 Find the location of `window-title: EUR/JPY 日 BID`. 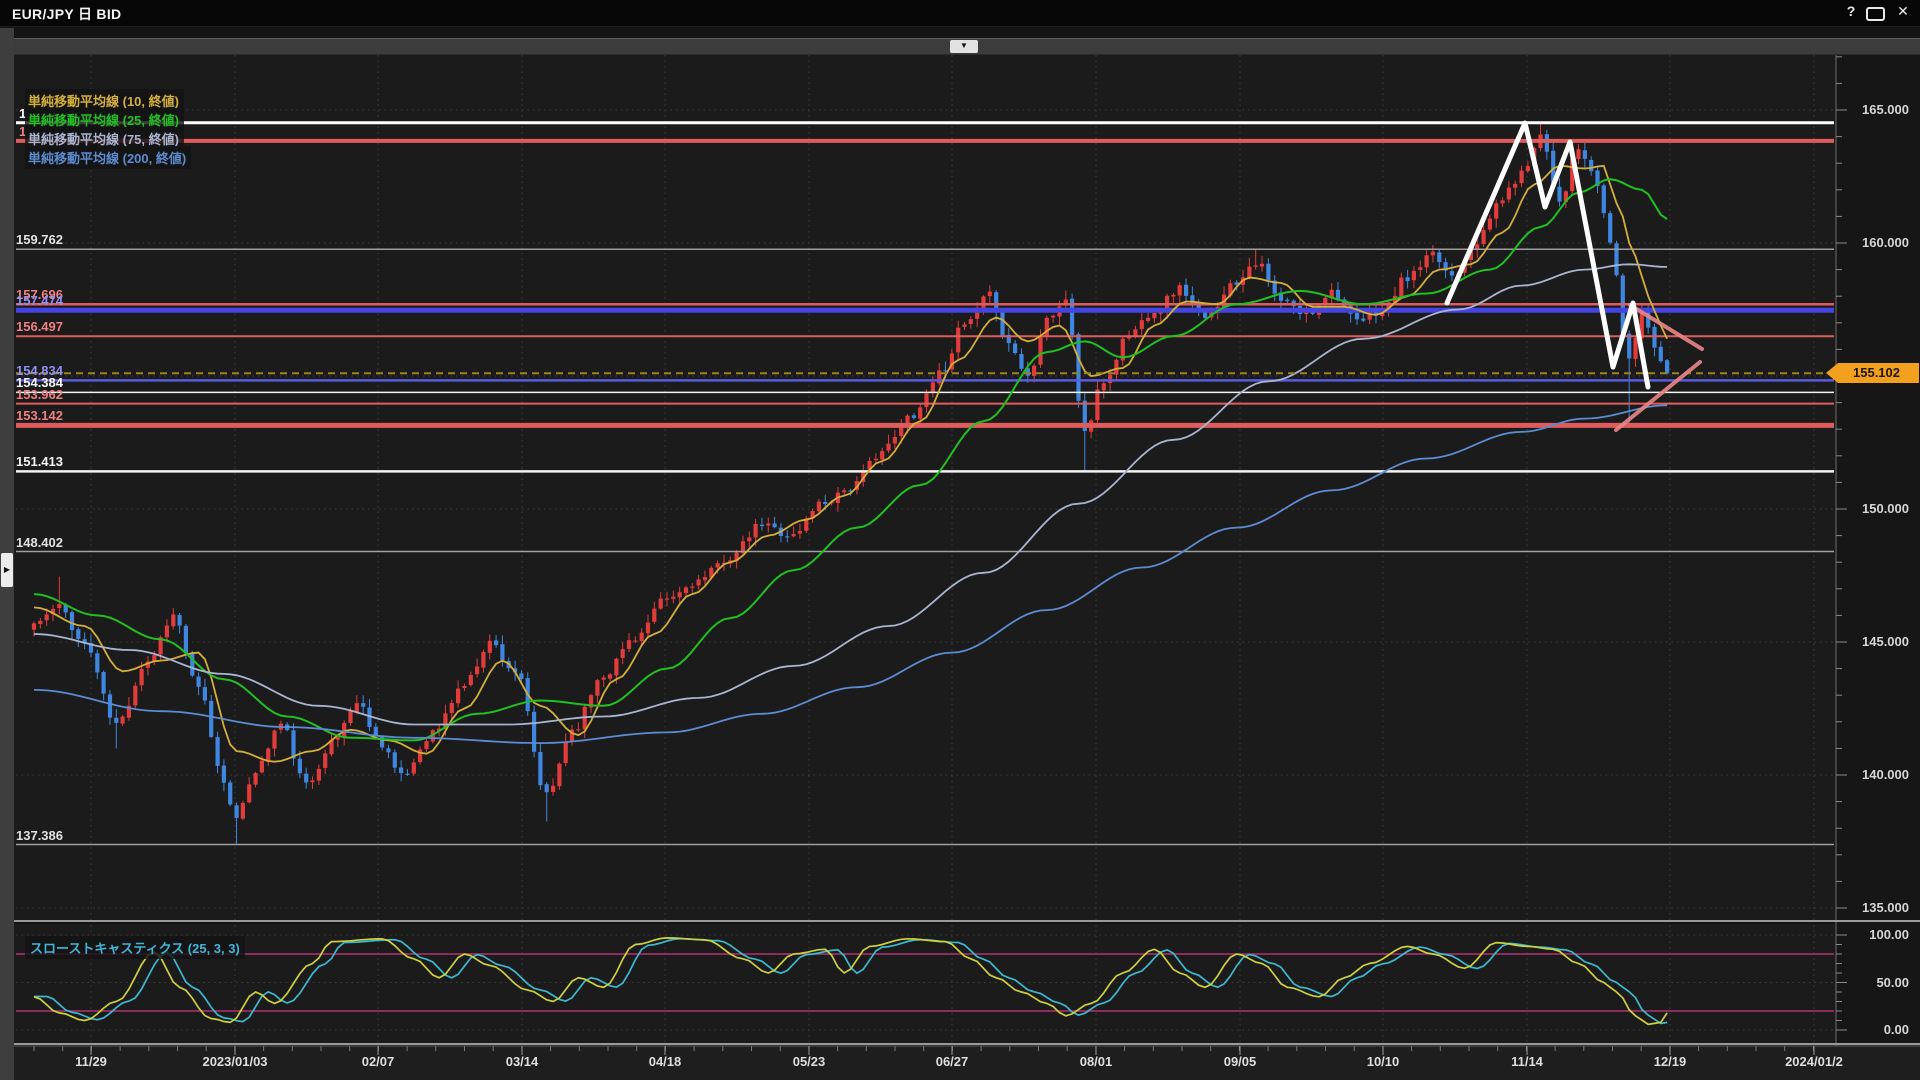

window-title: EUR/JPY 日 BID is located at coordinates (67, 14).